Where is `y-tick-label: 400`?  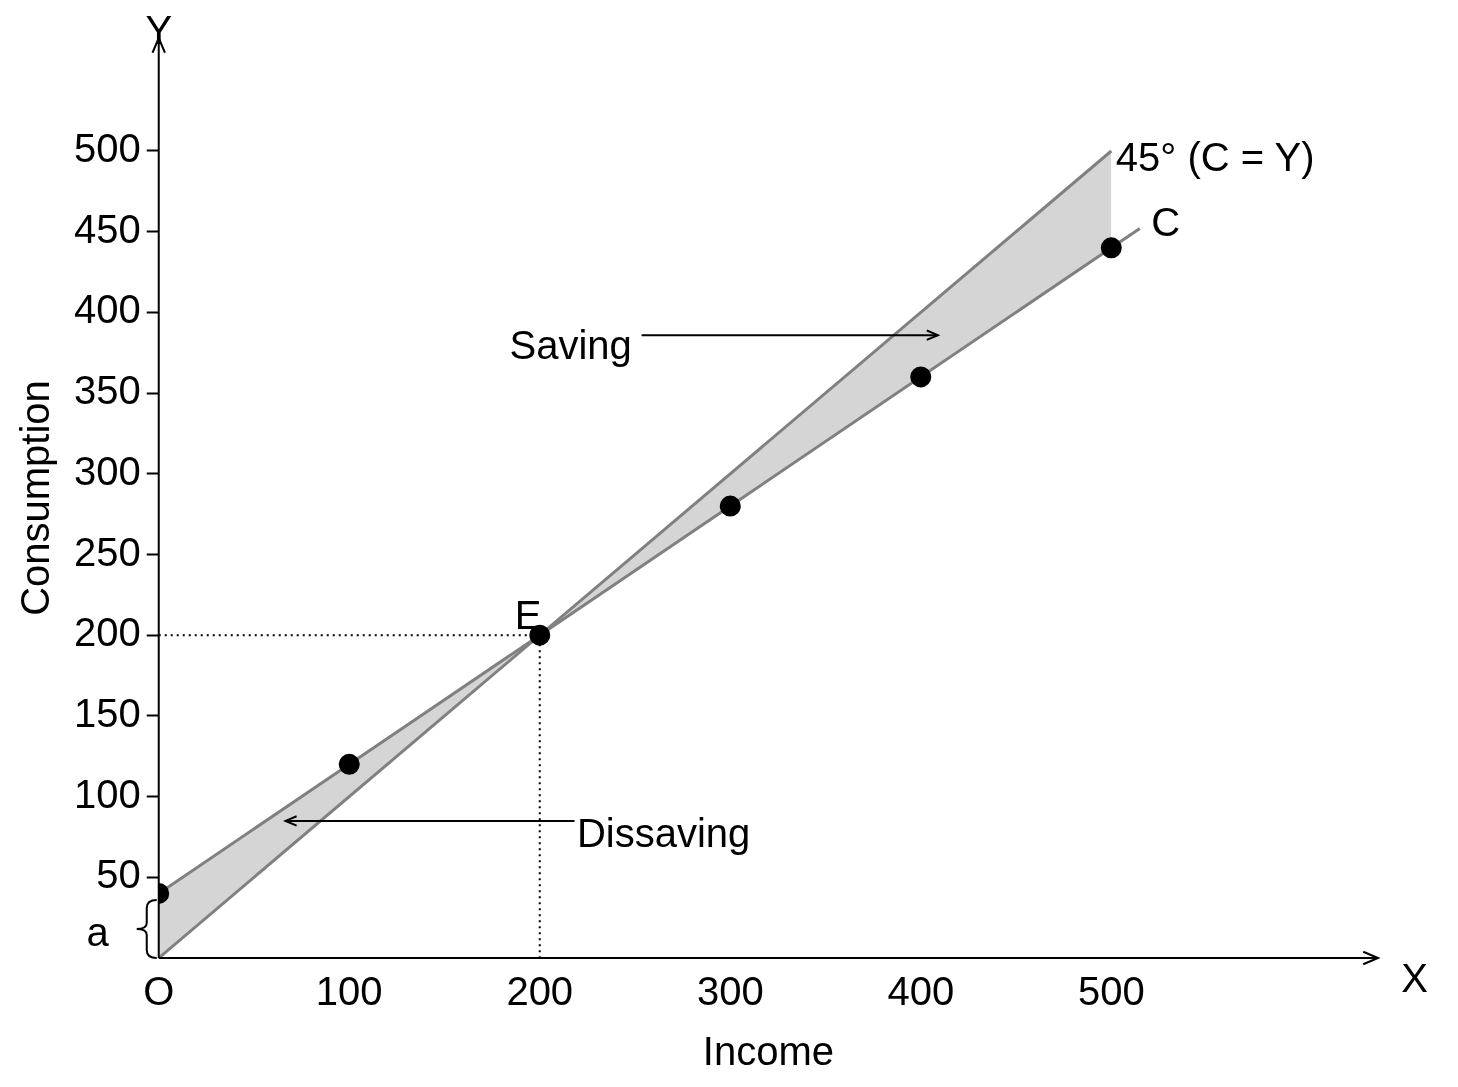 y-tick-label: 400 is located at coordinates (107, 309).